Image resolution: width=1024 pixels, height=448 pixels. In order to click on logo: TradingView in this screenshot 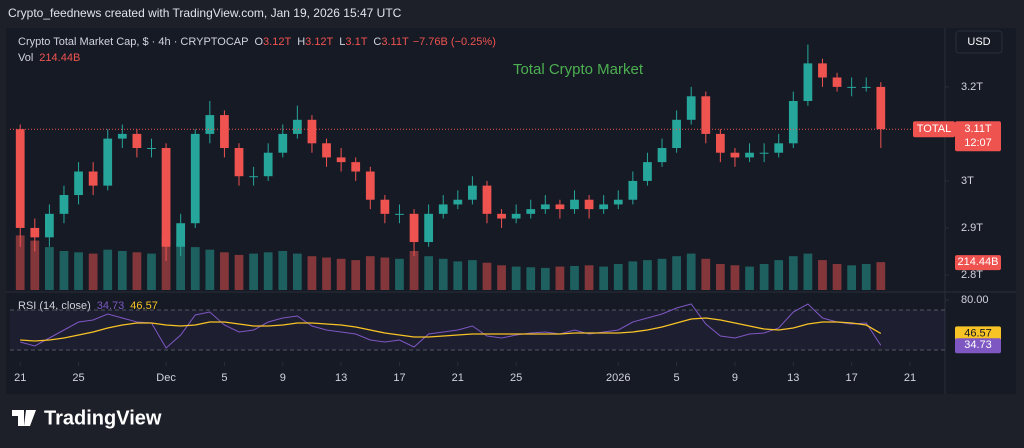, I will do `click(87, 418)`.